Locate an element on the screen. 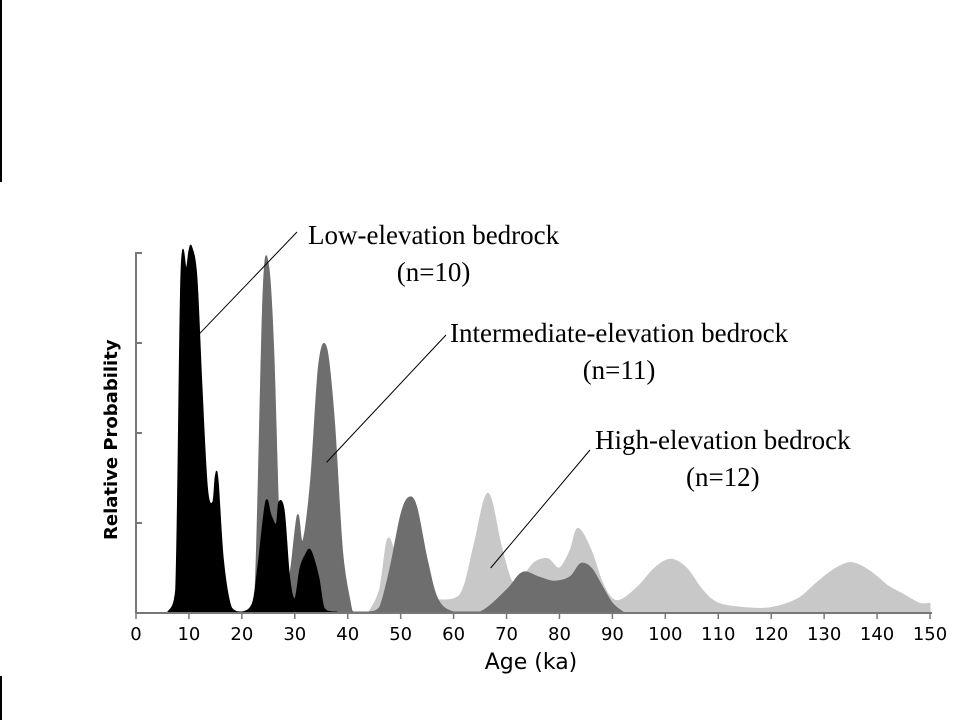 Image resolution: width=960 pixels, height=720 pixels. x-tick-label: 10 is located at coordinates (188, 634).